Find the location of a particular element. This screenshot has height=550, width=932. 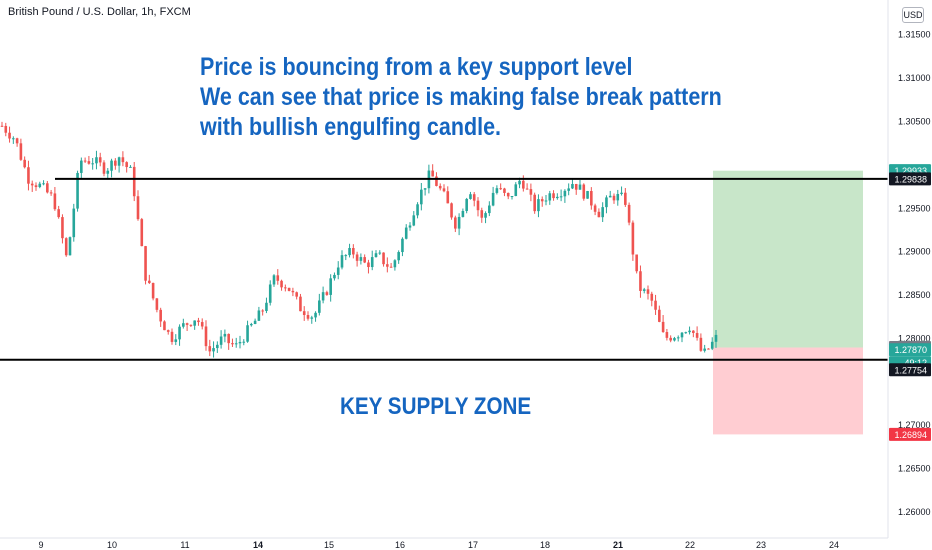

price-label-text: 1.29933 is located at coordinates (910, 171).